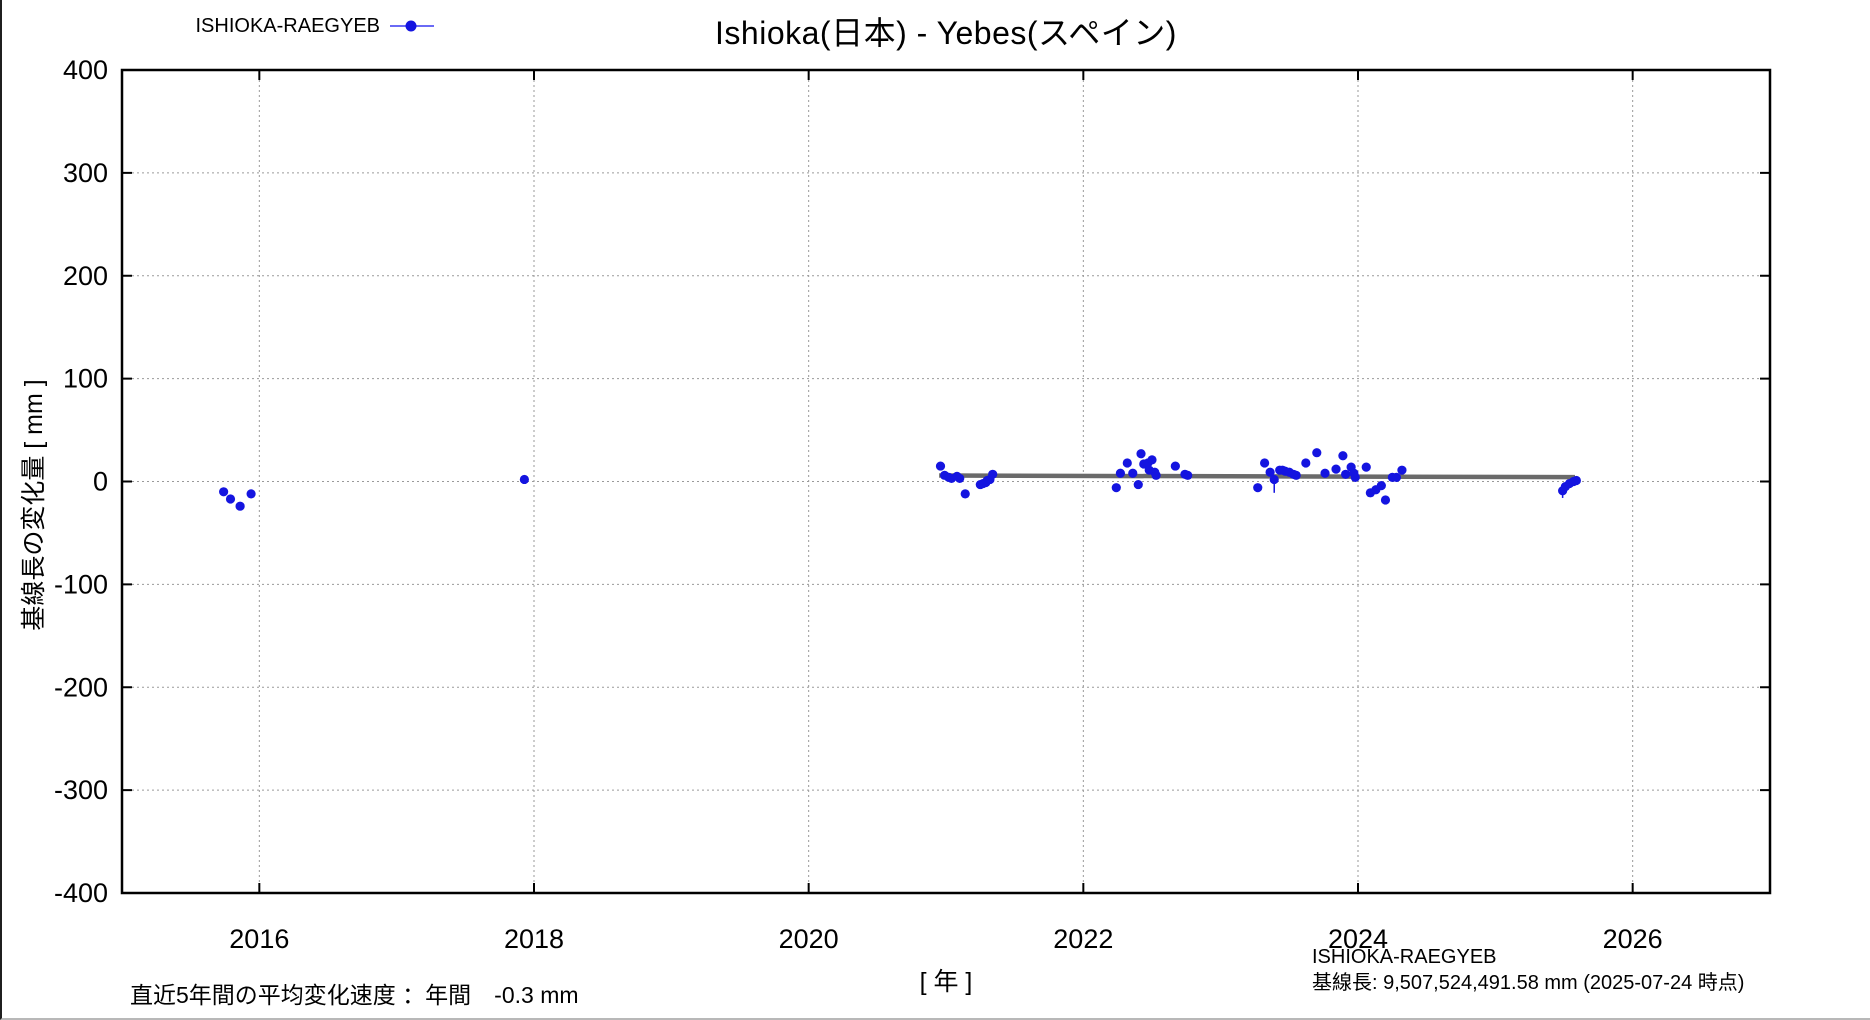  Describe the element at coordinates (85, 276) in the screenshot. I see `y-tick-label: 200` at that location.